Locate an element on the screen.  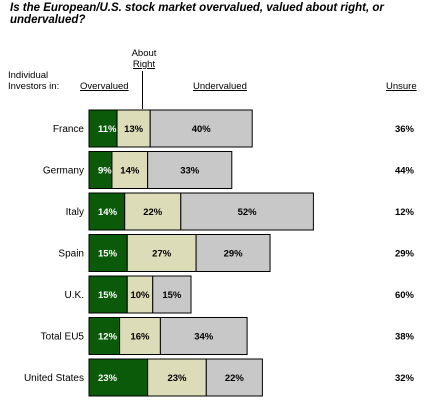
unsure-value-u-k: 60% is located at coordinates (405, 295).